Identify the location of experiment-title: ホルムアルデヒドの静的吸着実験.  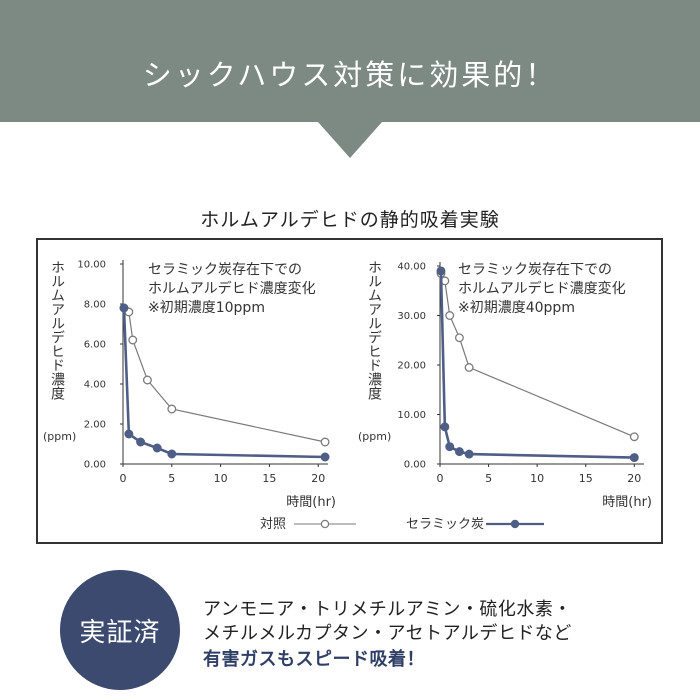
(350, 220).